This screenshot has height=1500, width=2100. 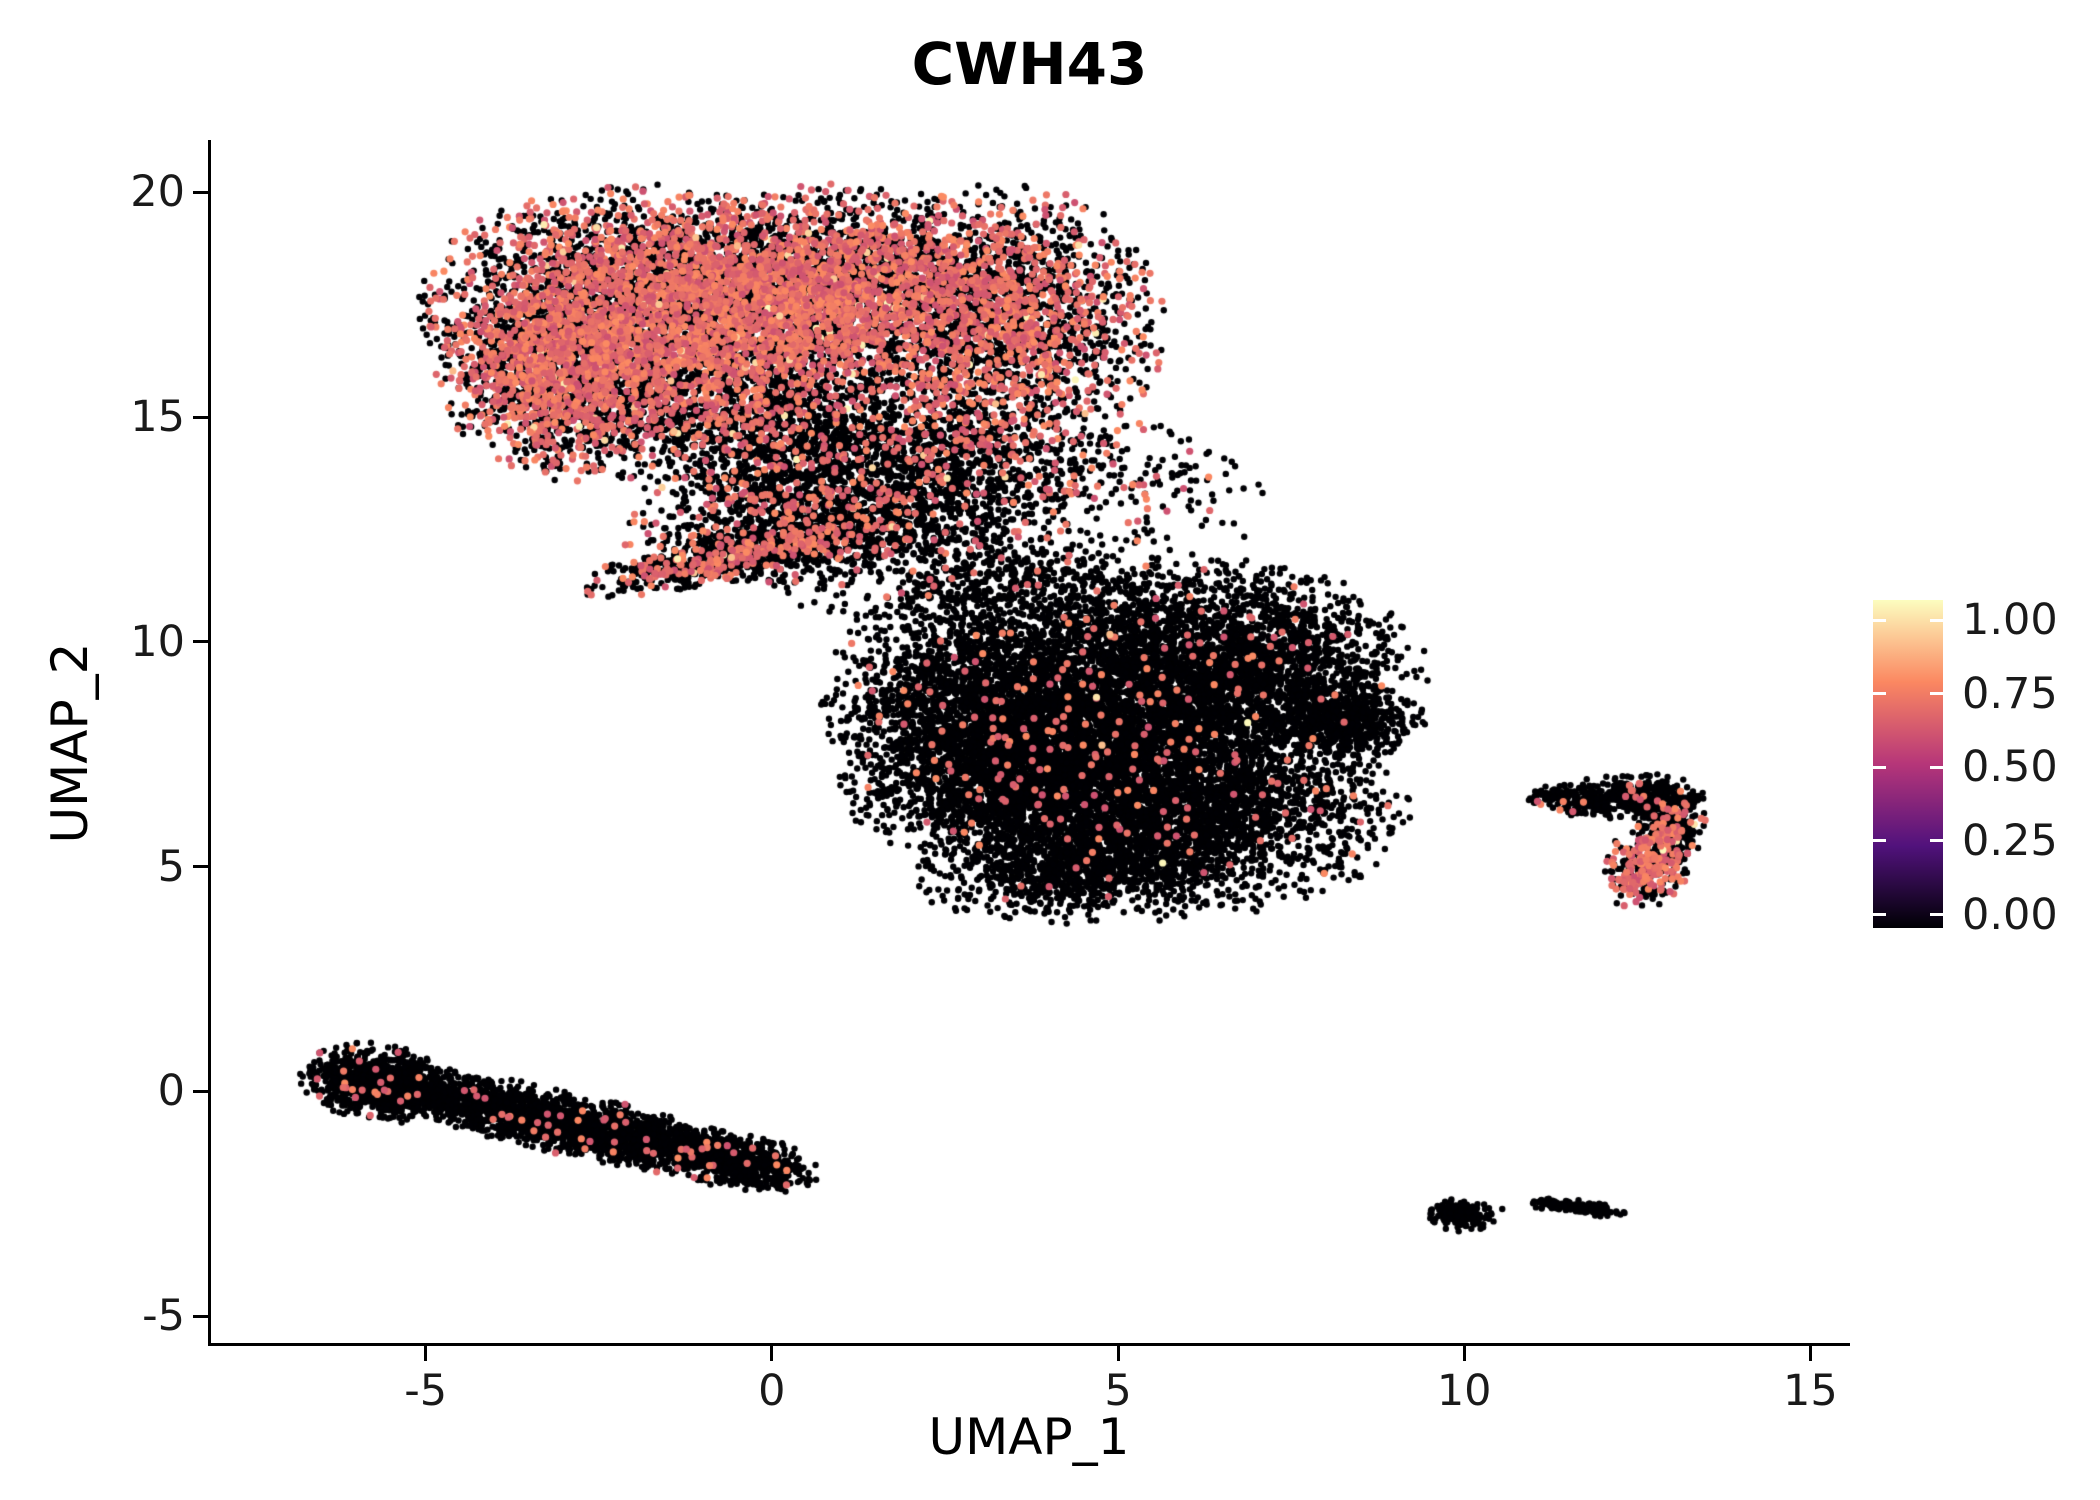 What do you see at coordinates (171, 1091) in the screenshot?
I see `y-axis-tick-label: 0` at bounding box center [171, 1091].